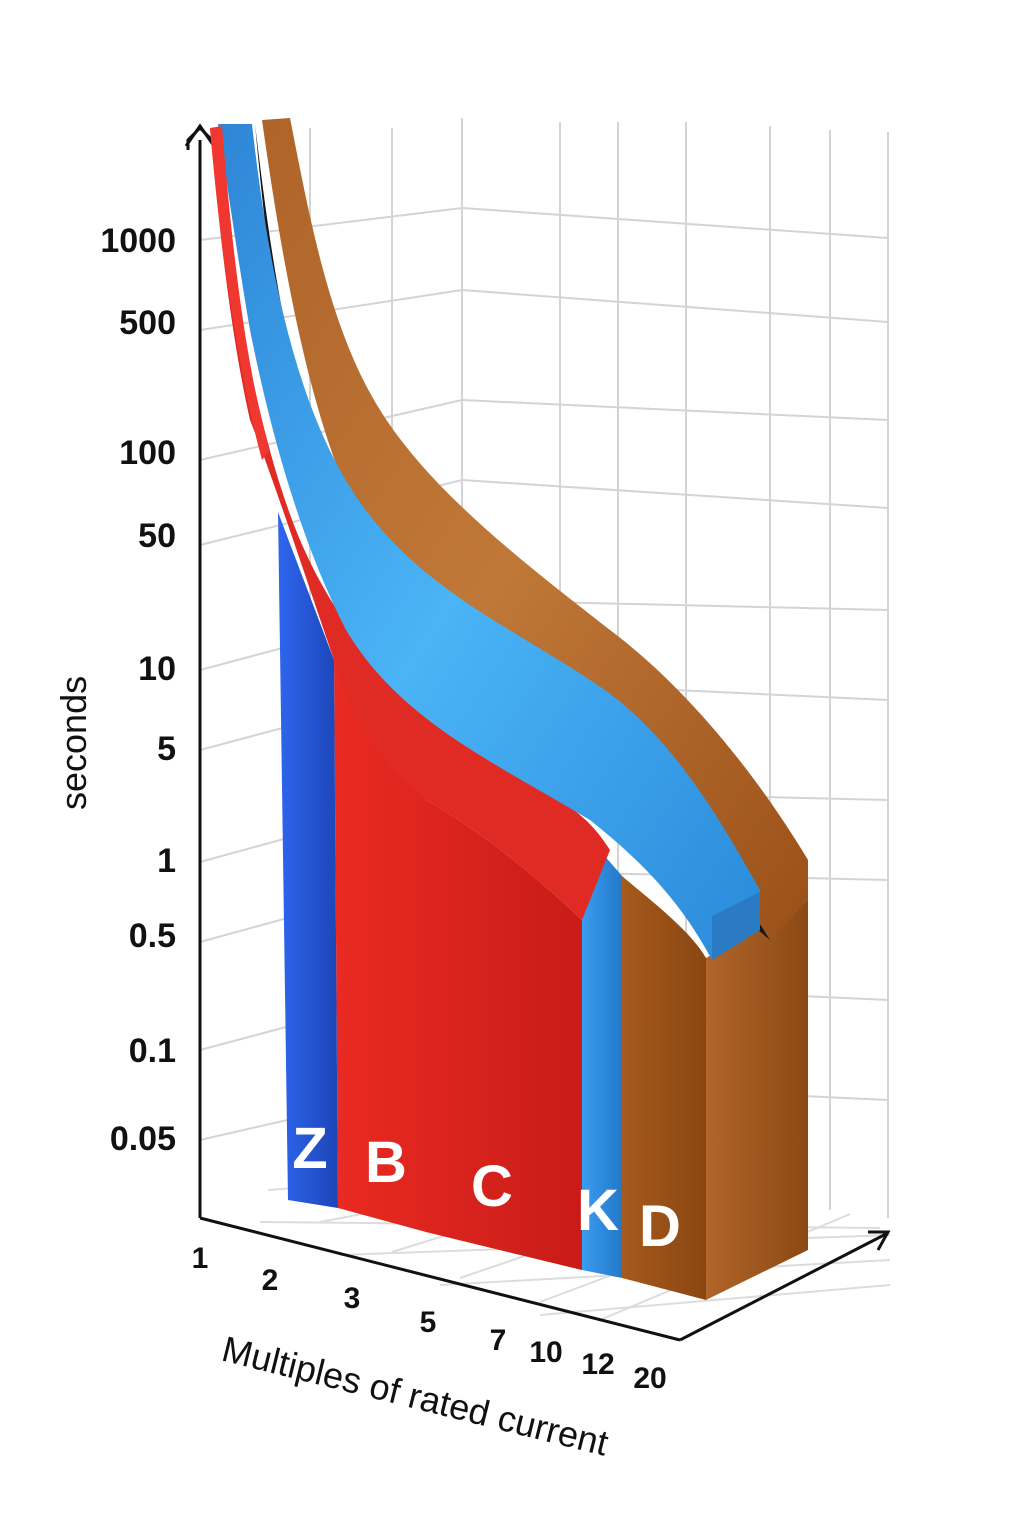 The width and height of the screenshot is (1024, 1536). I want to click on band-label-k: K, so click(598, 1210).